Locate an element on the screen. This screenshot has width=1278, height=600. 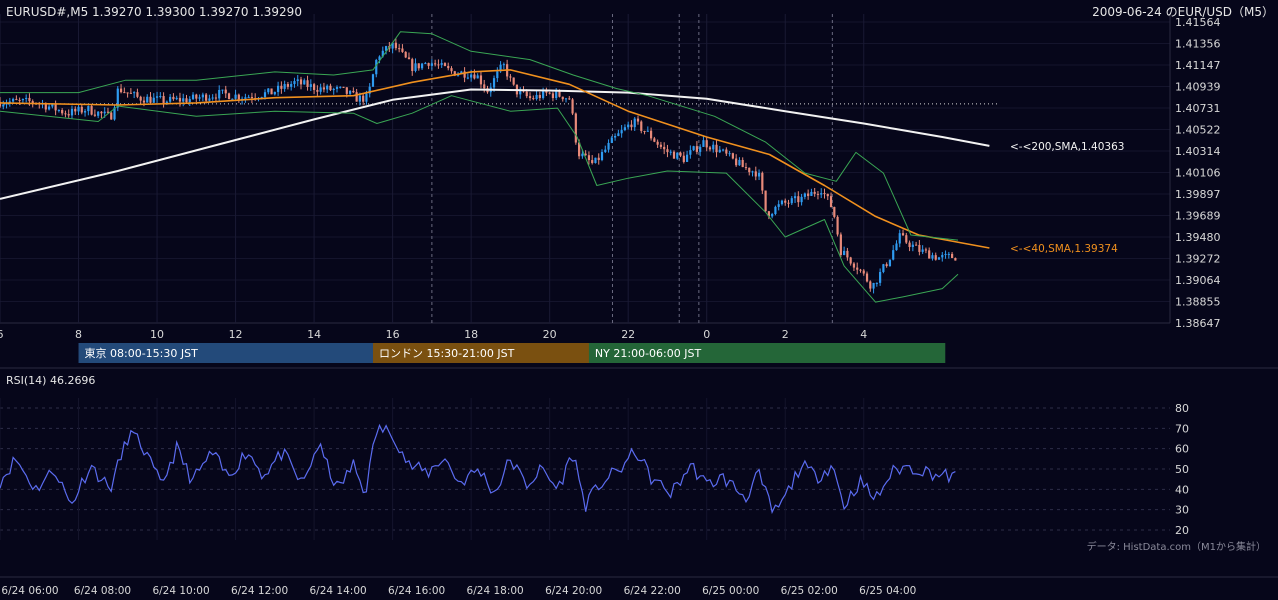
price-tick-label: 1.39064 is located at coordinates (1198, 280).